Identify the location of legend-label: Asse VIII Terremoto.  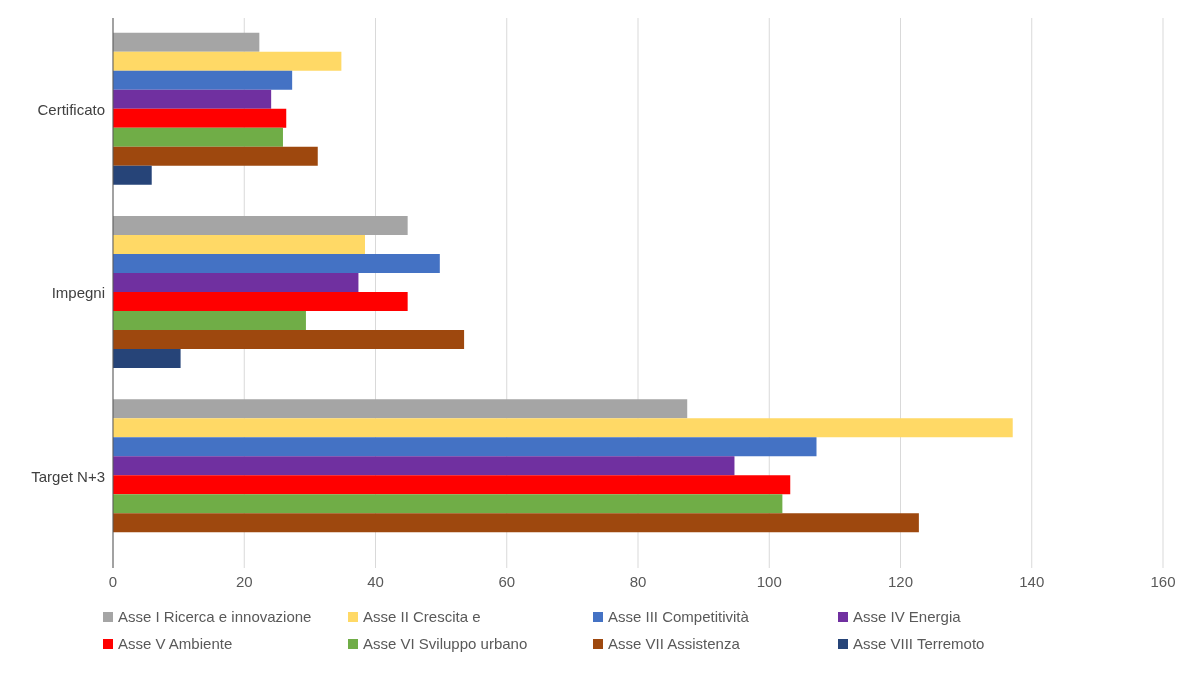
(919, 643).